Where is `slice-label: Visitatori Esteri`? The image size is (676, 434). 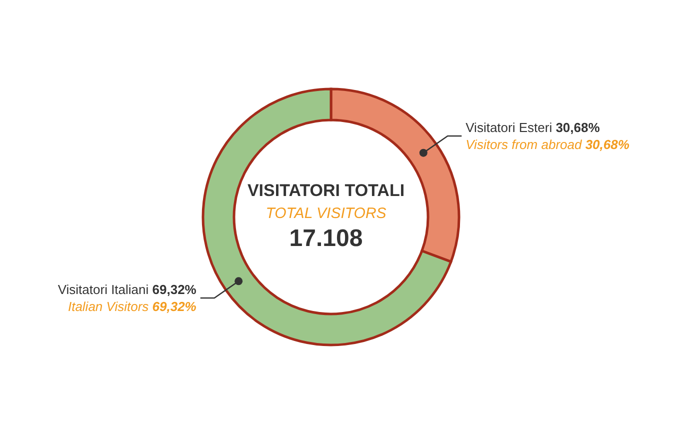 slice-label: Visitatori Esteri is located at coordinates (509, 128).